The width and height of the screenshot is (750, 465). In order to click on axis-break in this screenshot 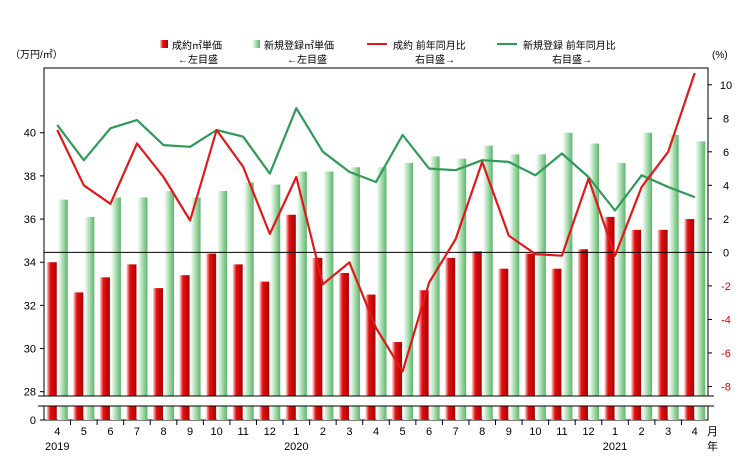, I will do `click(376, 401)`.